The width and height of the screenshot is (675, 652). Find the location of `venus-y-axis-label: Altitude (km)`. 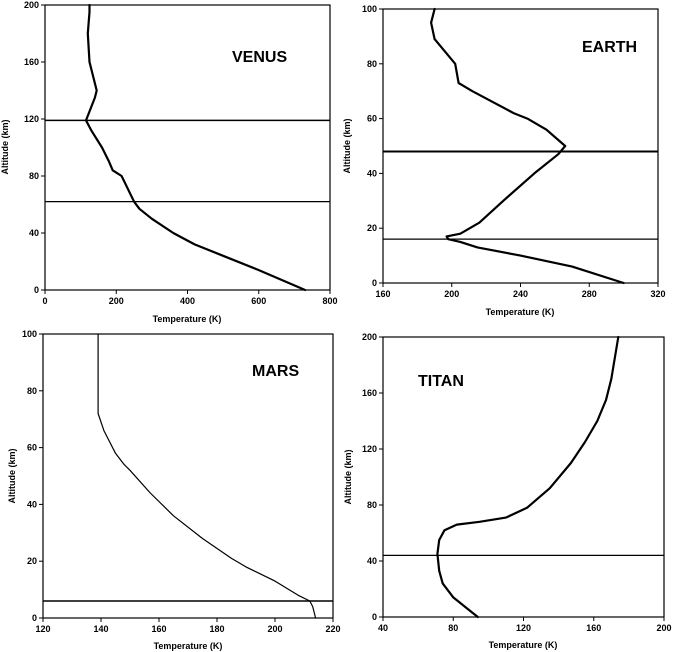

venus-y-axis-label: Altitude (km) is located at coordinates (5, 146).